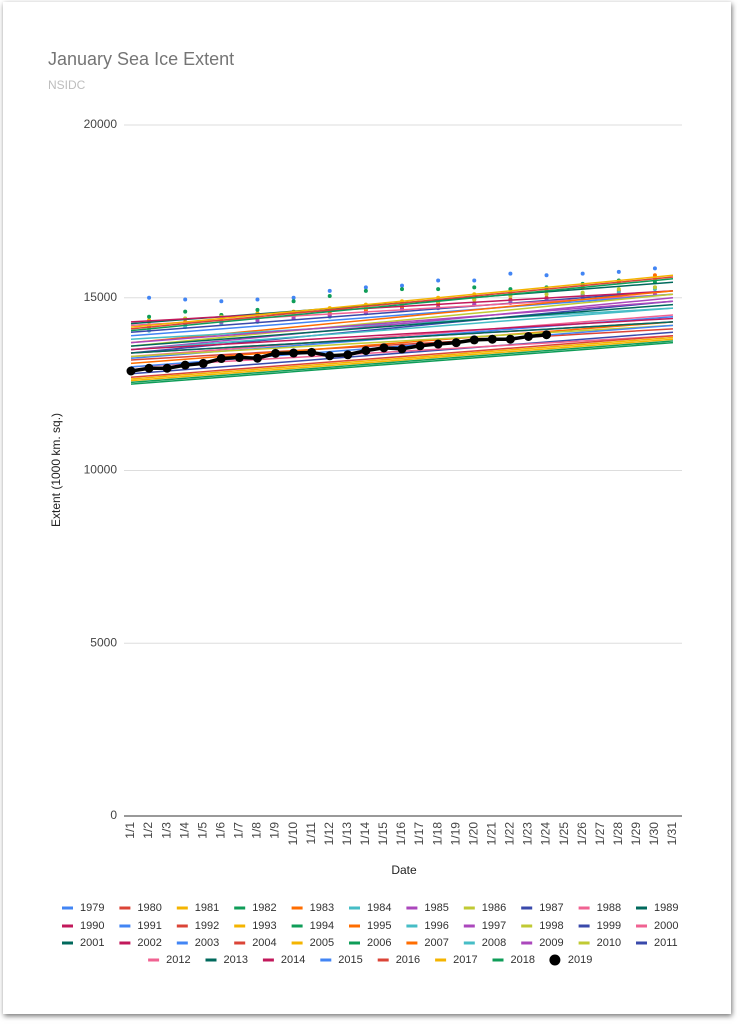 The height and width of the screenshot is (1024, 741). What do you see at coordinates (322, 908) in the screenshot?
I see `legend-label: 1983` at bounding box center [322, 908].